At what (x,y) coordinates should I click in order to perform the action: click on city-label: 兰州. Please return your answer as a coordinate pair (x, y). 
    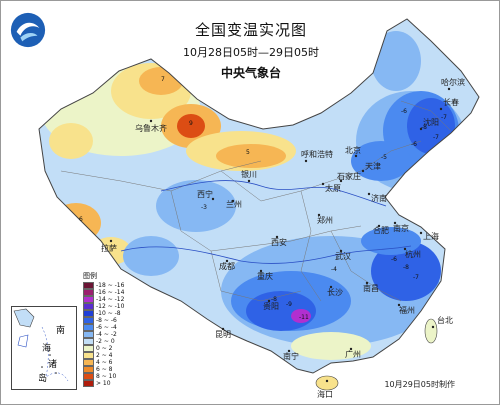
    Looking at the image, I should click on (234, 204).